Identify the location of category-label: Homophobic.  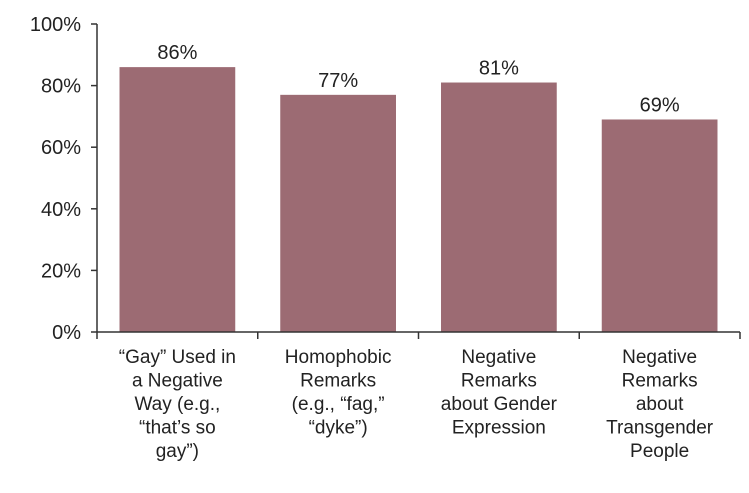
(338, 357).